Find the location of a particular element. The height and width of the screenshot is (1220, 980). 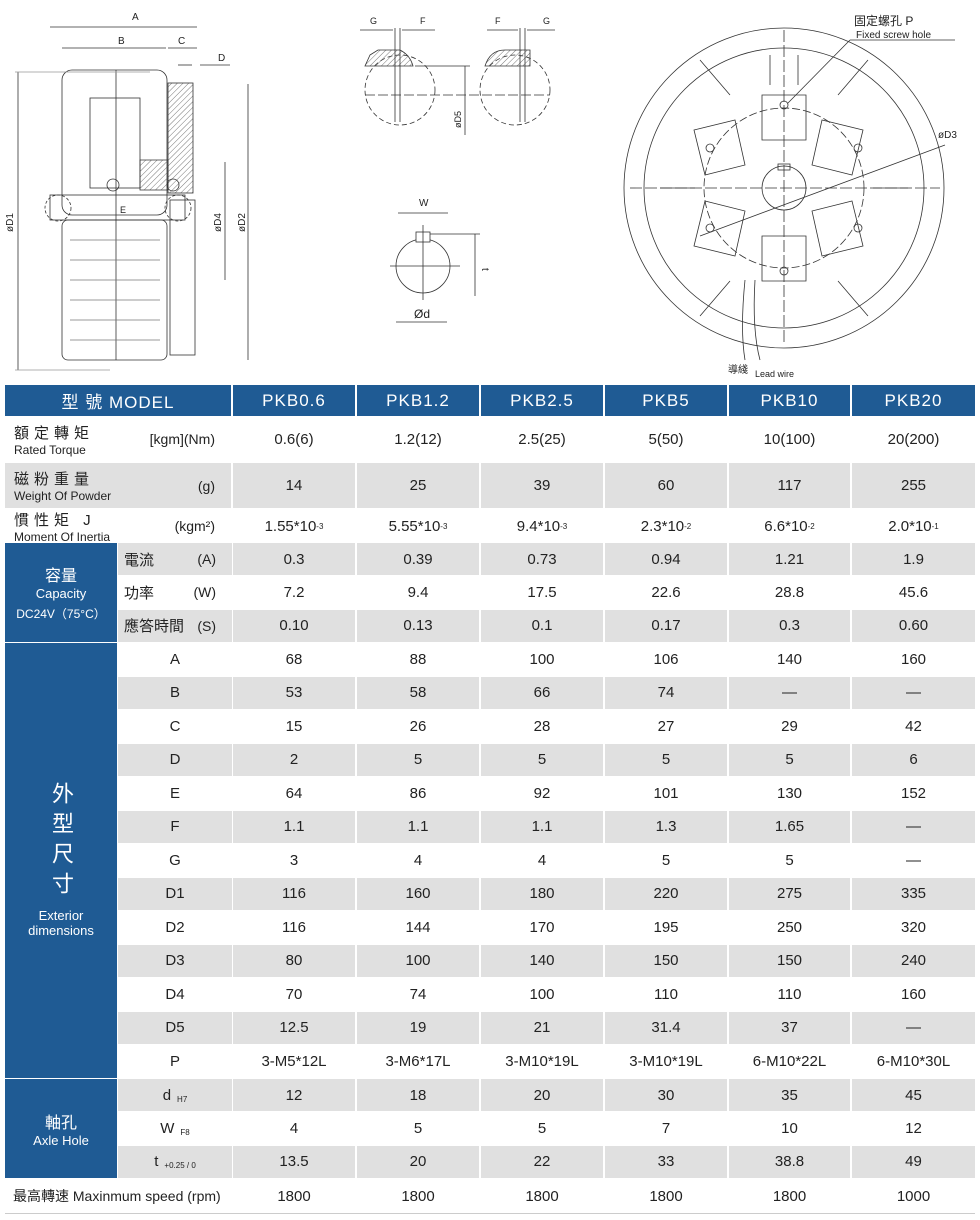

table-cell: 250 is located at coordinates (789, 927).